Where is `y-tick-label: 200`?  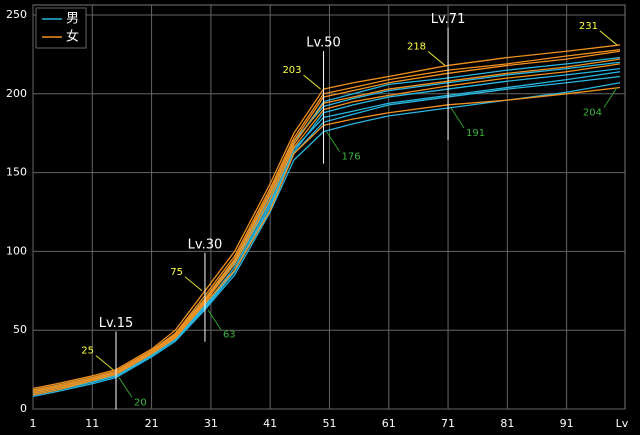
y-tick-label: 200 is located at coordinates (16, 93).